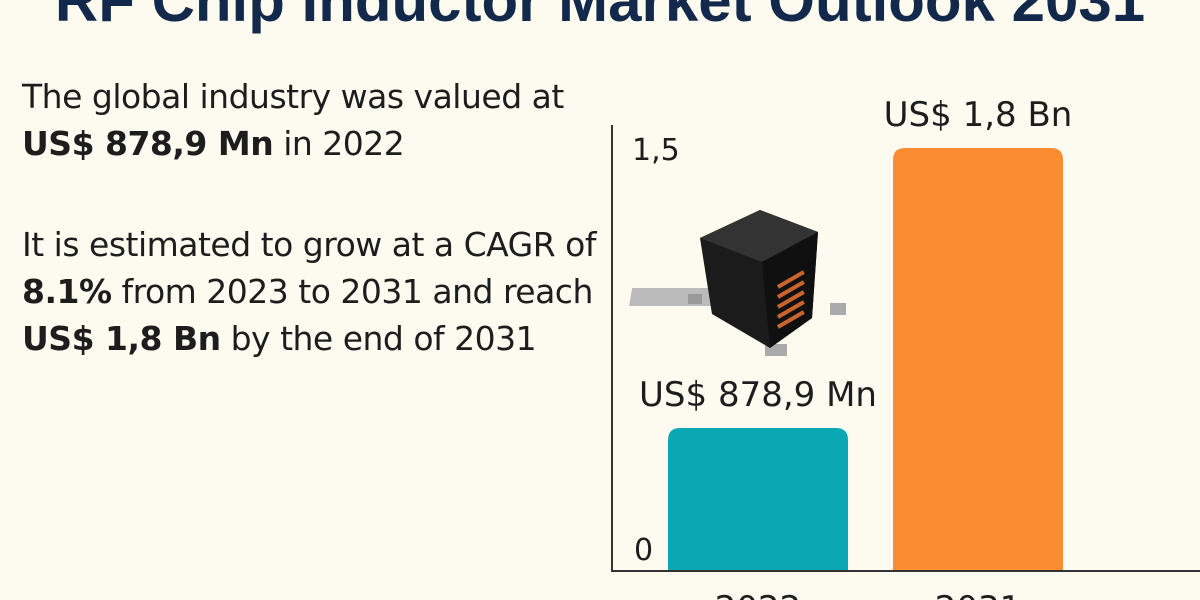 This screenshot has height=600, width=1200. I want to click on chip-inductor-icon, so click(737, 283).